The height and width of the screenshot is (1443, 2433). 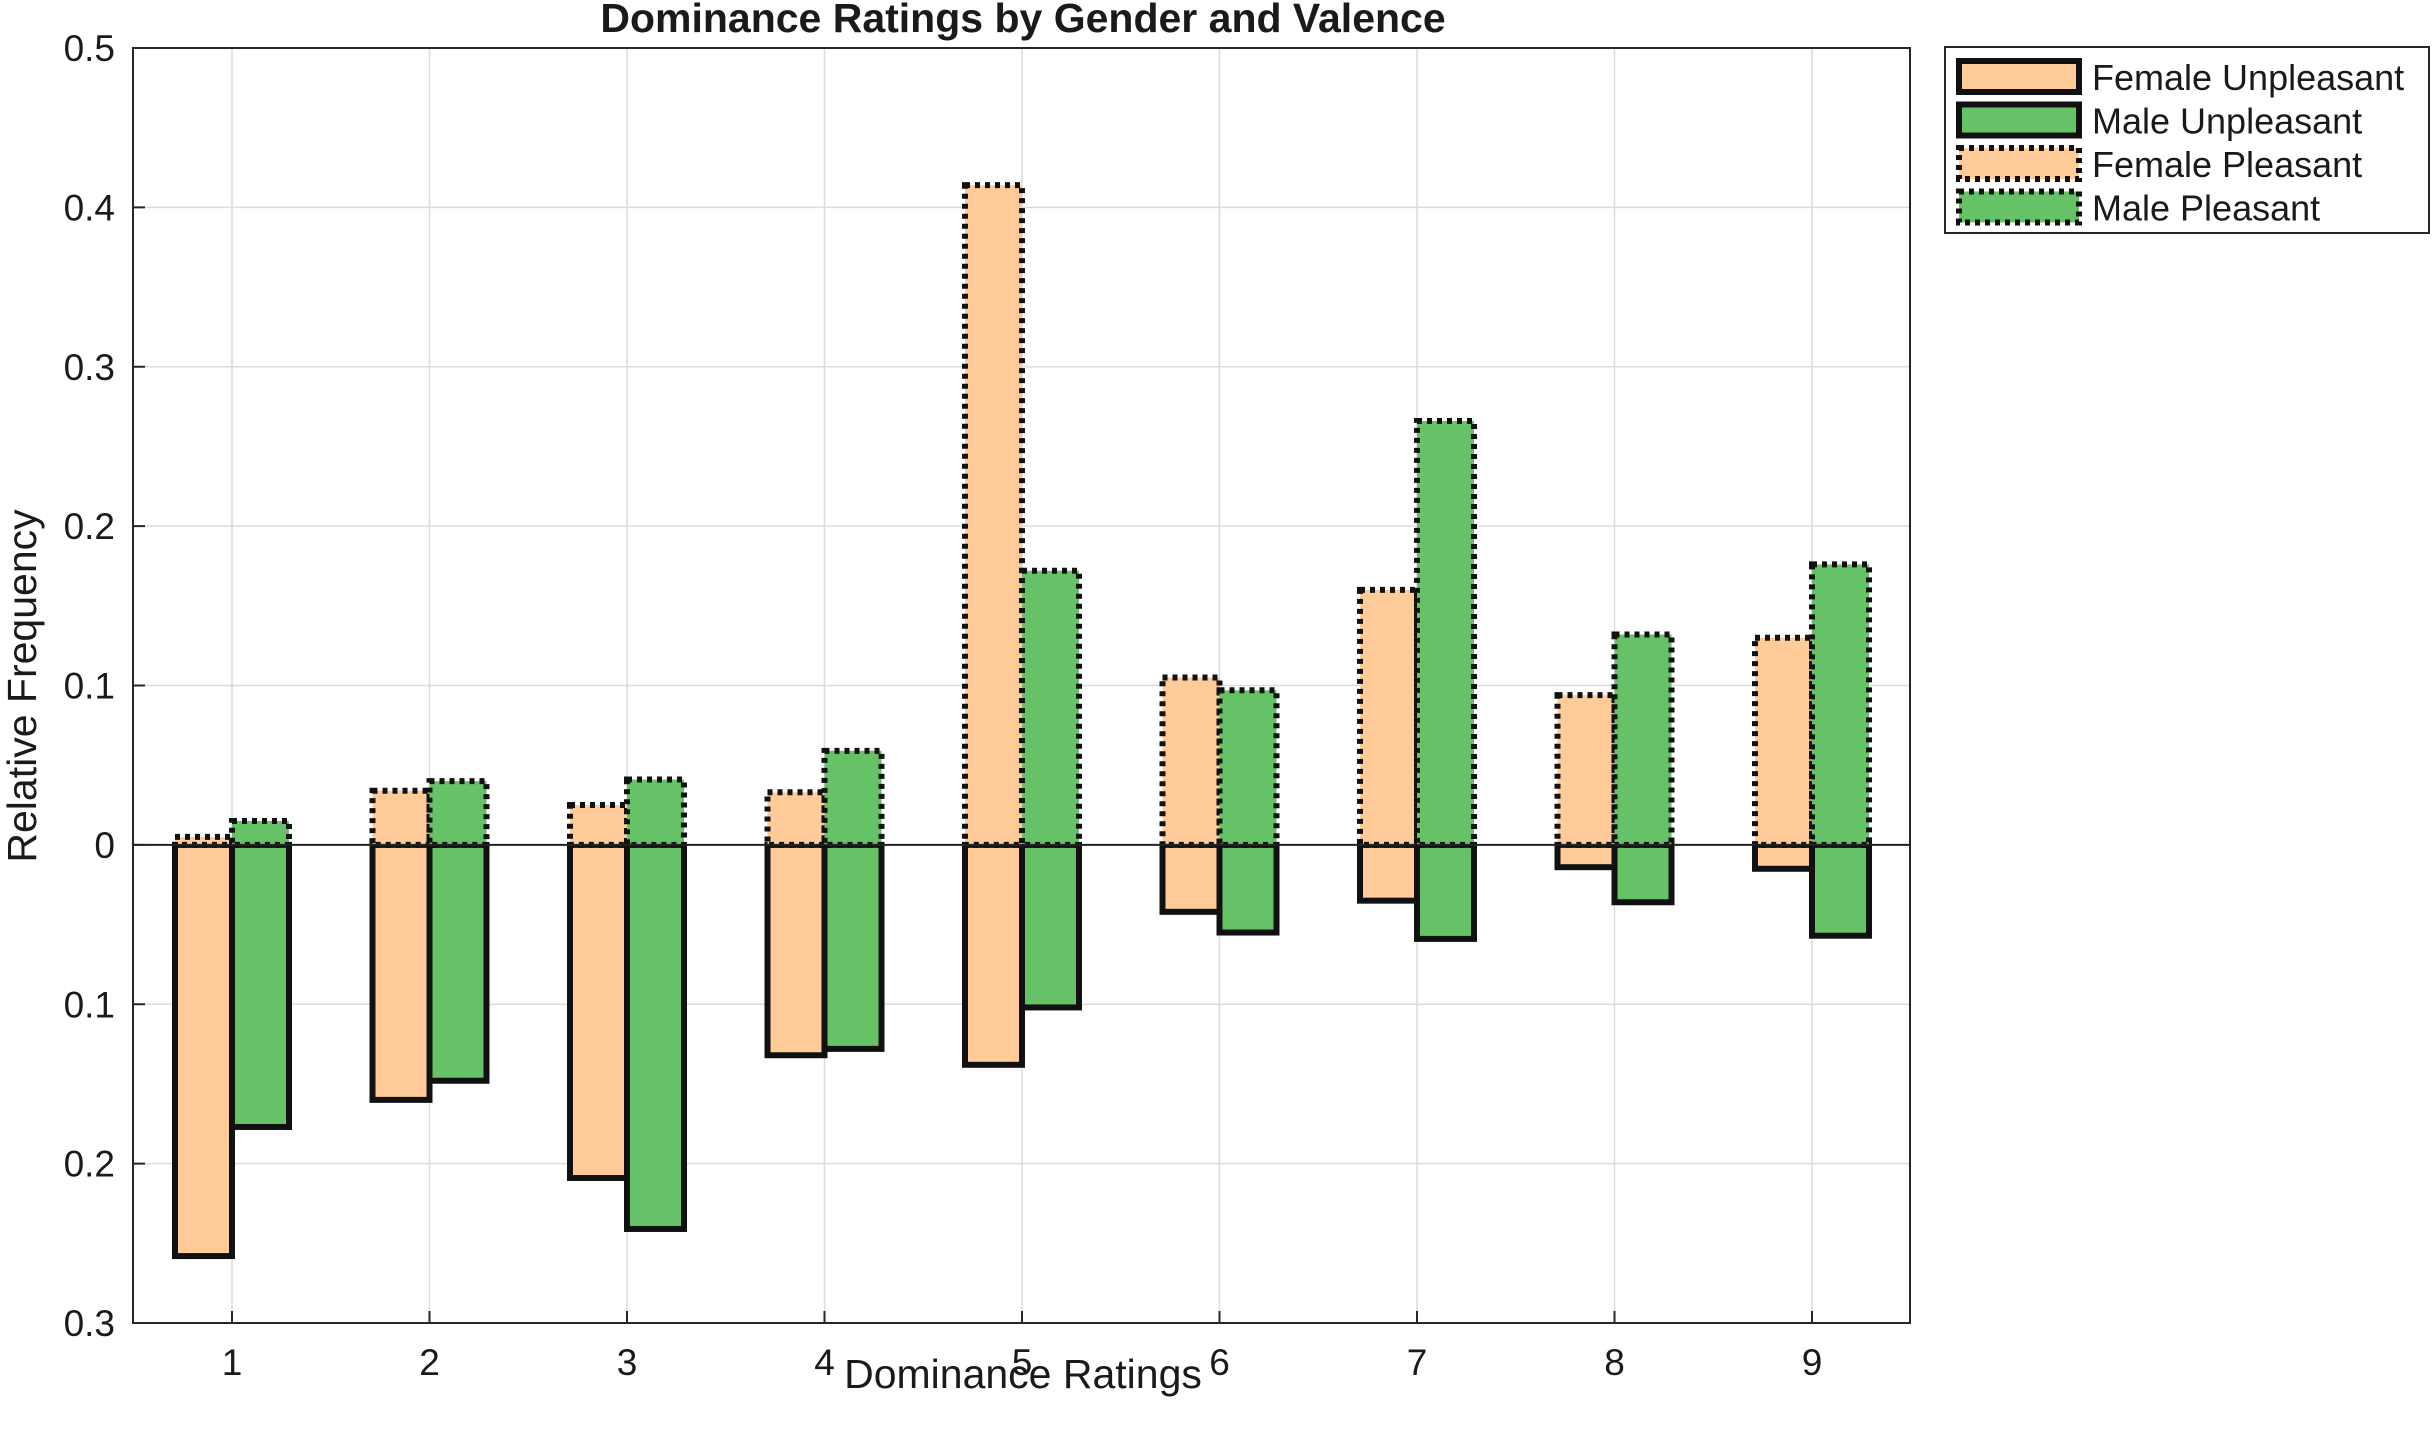 What do you see at coordinates (2227, 121) in the screenshot?
I see `legend-label: Male Unpleasant` at bounding box center [2227, 121].